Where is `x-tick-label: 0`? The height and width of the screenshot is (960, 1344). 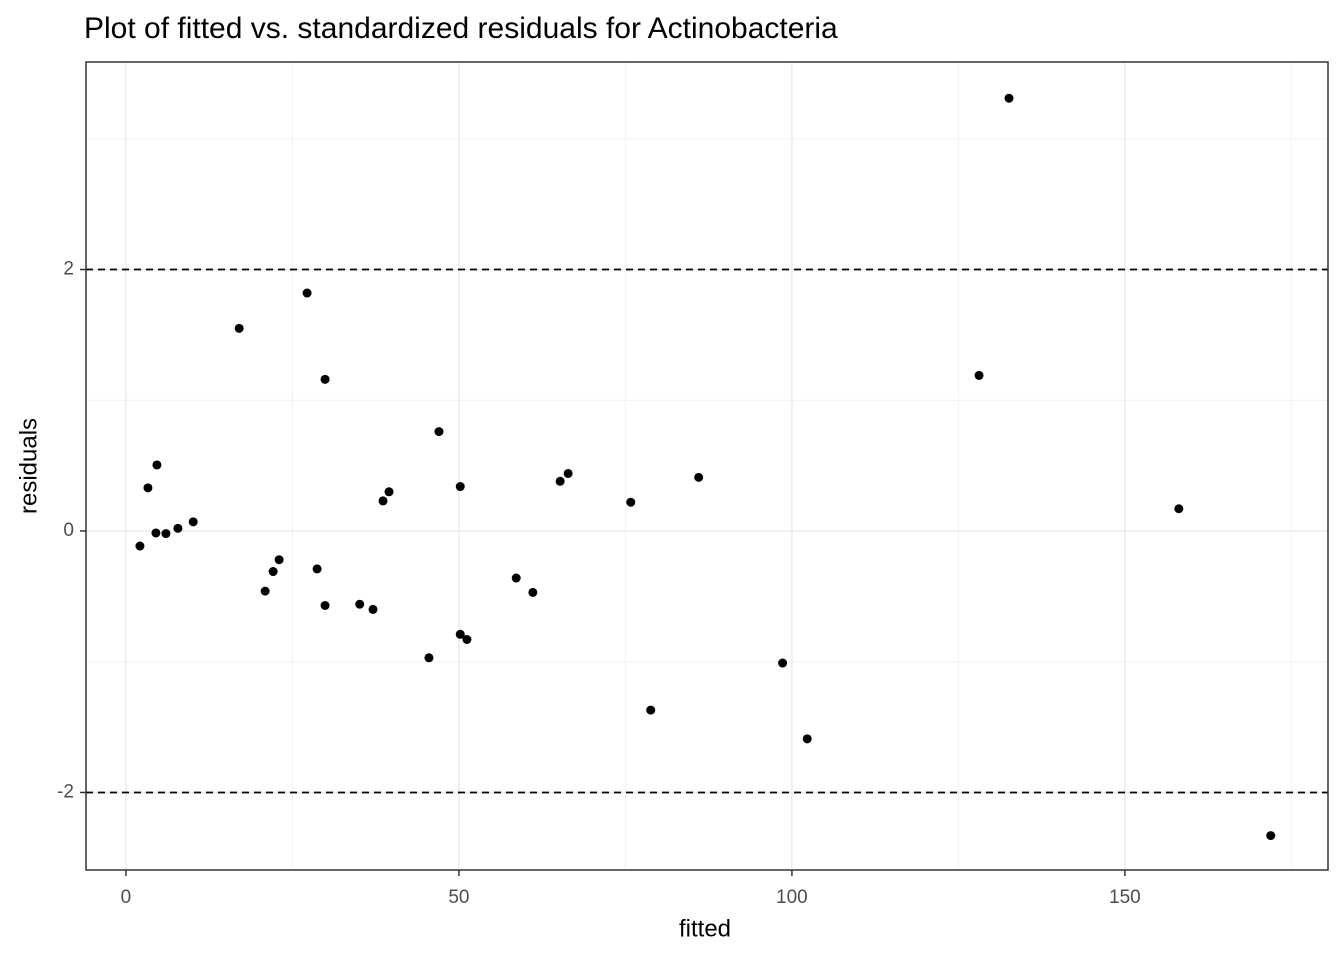
x-tick-label: 0 is located at coordinates (126, 897).